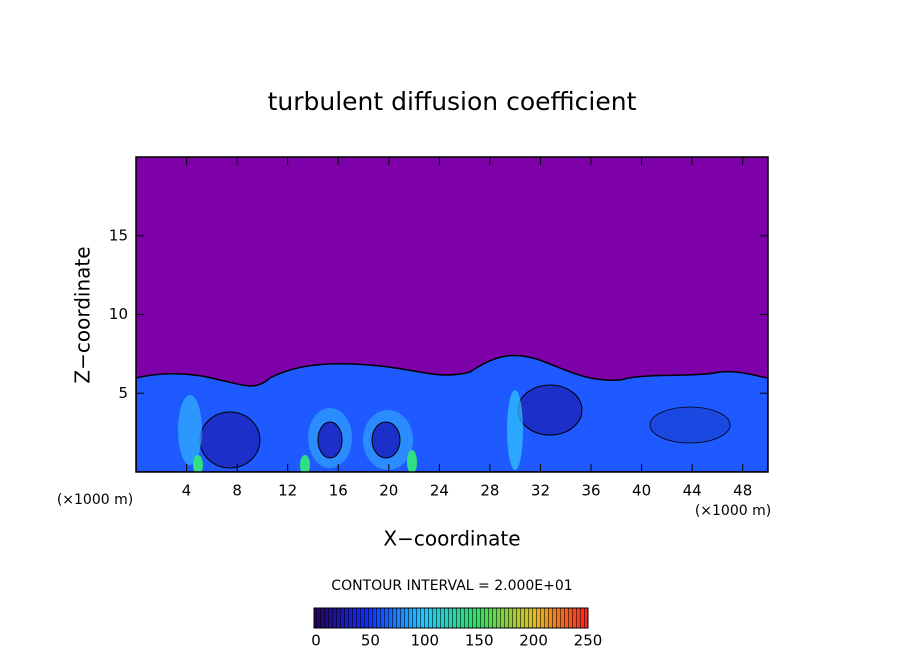  Describe the element at coordinates (439, 491) in the screenshot. I see `x-tick-label: 24` at that location.